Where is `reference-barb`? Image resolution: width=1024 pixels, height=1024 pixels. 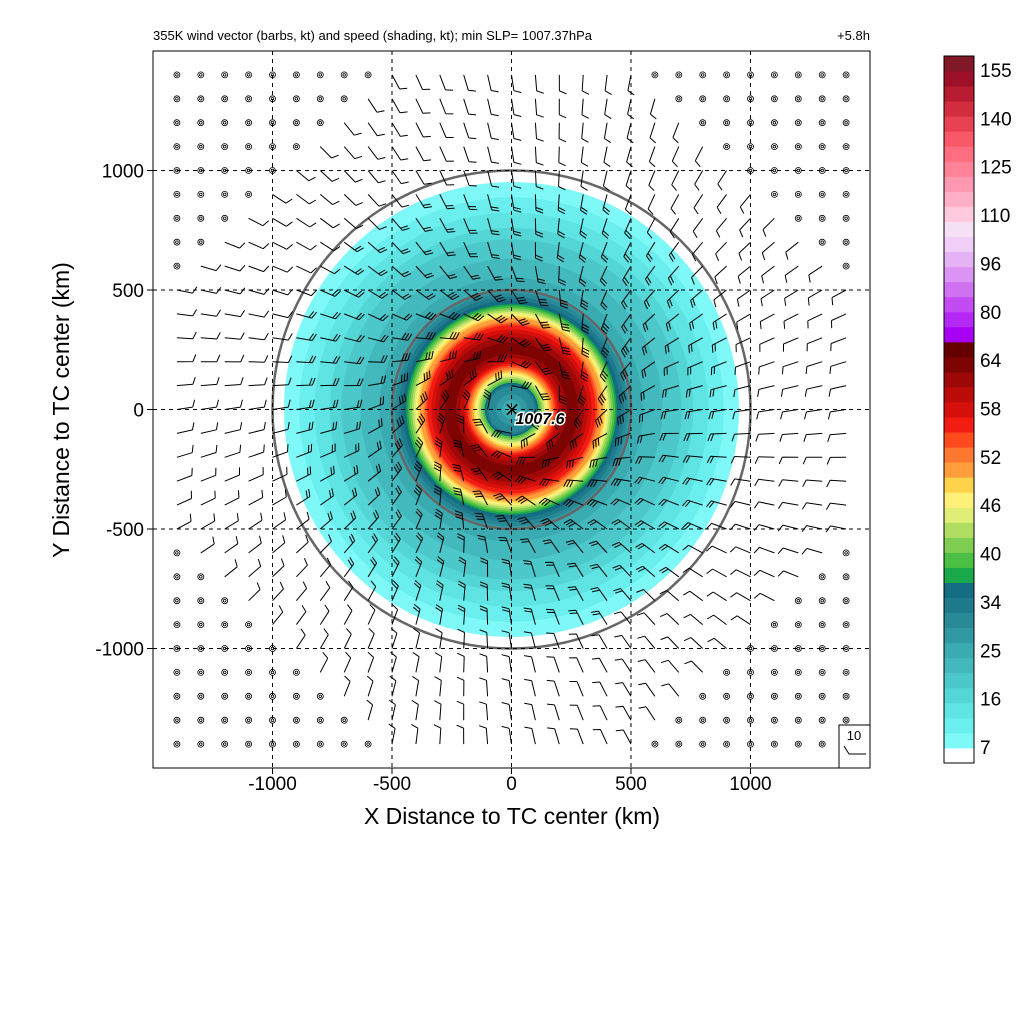 reference-barb is located at coordinates (854, 750).